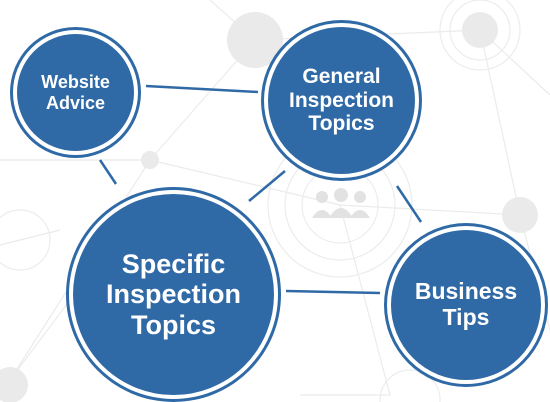 The width and height of the screenshot is (550, 402). I want to click on people-group-icon, so click(341, 203).